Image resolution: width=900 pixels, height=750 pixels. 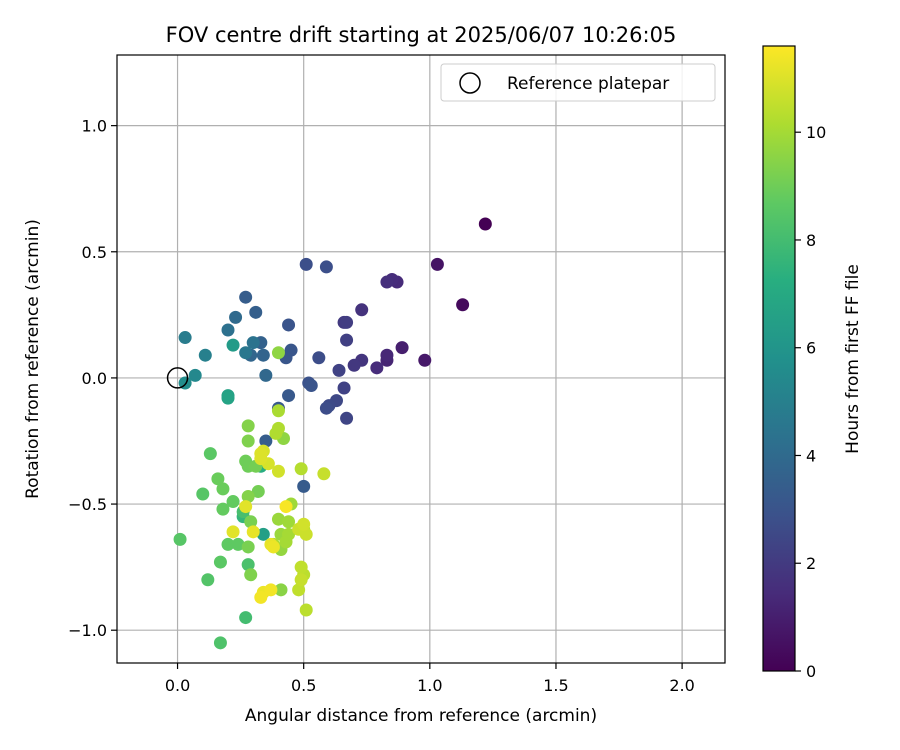 I want to click on colorbar-label: Hours from first FF file, so click(x=853, y=359).